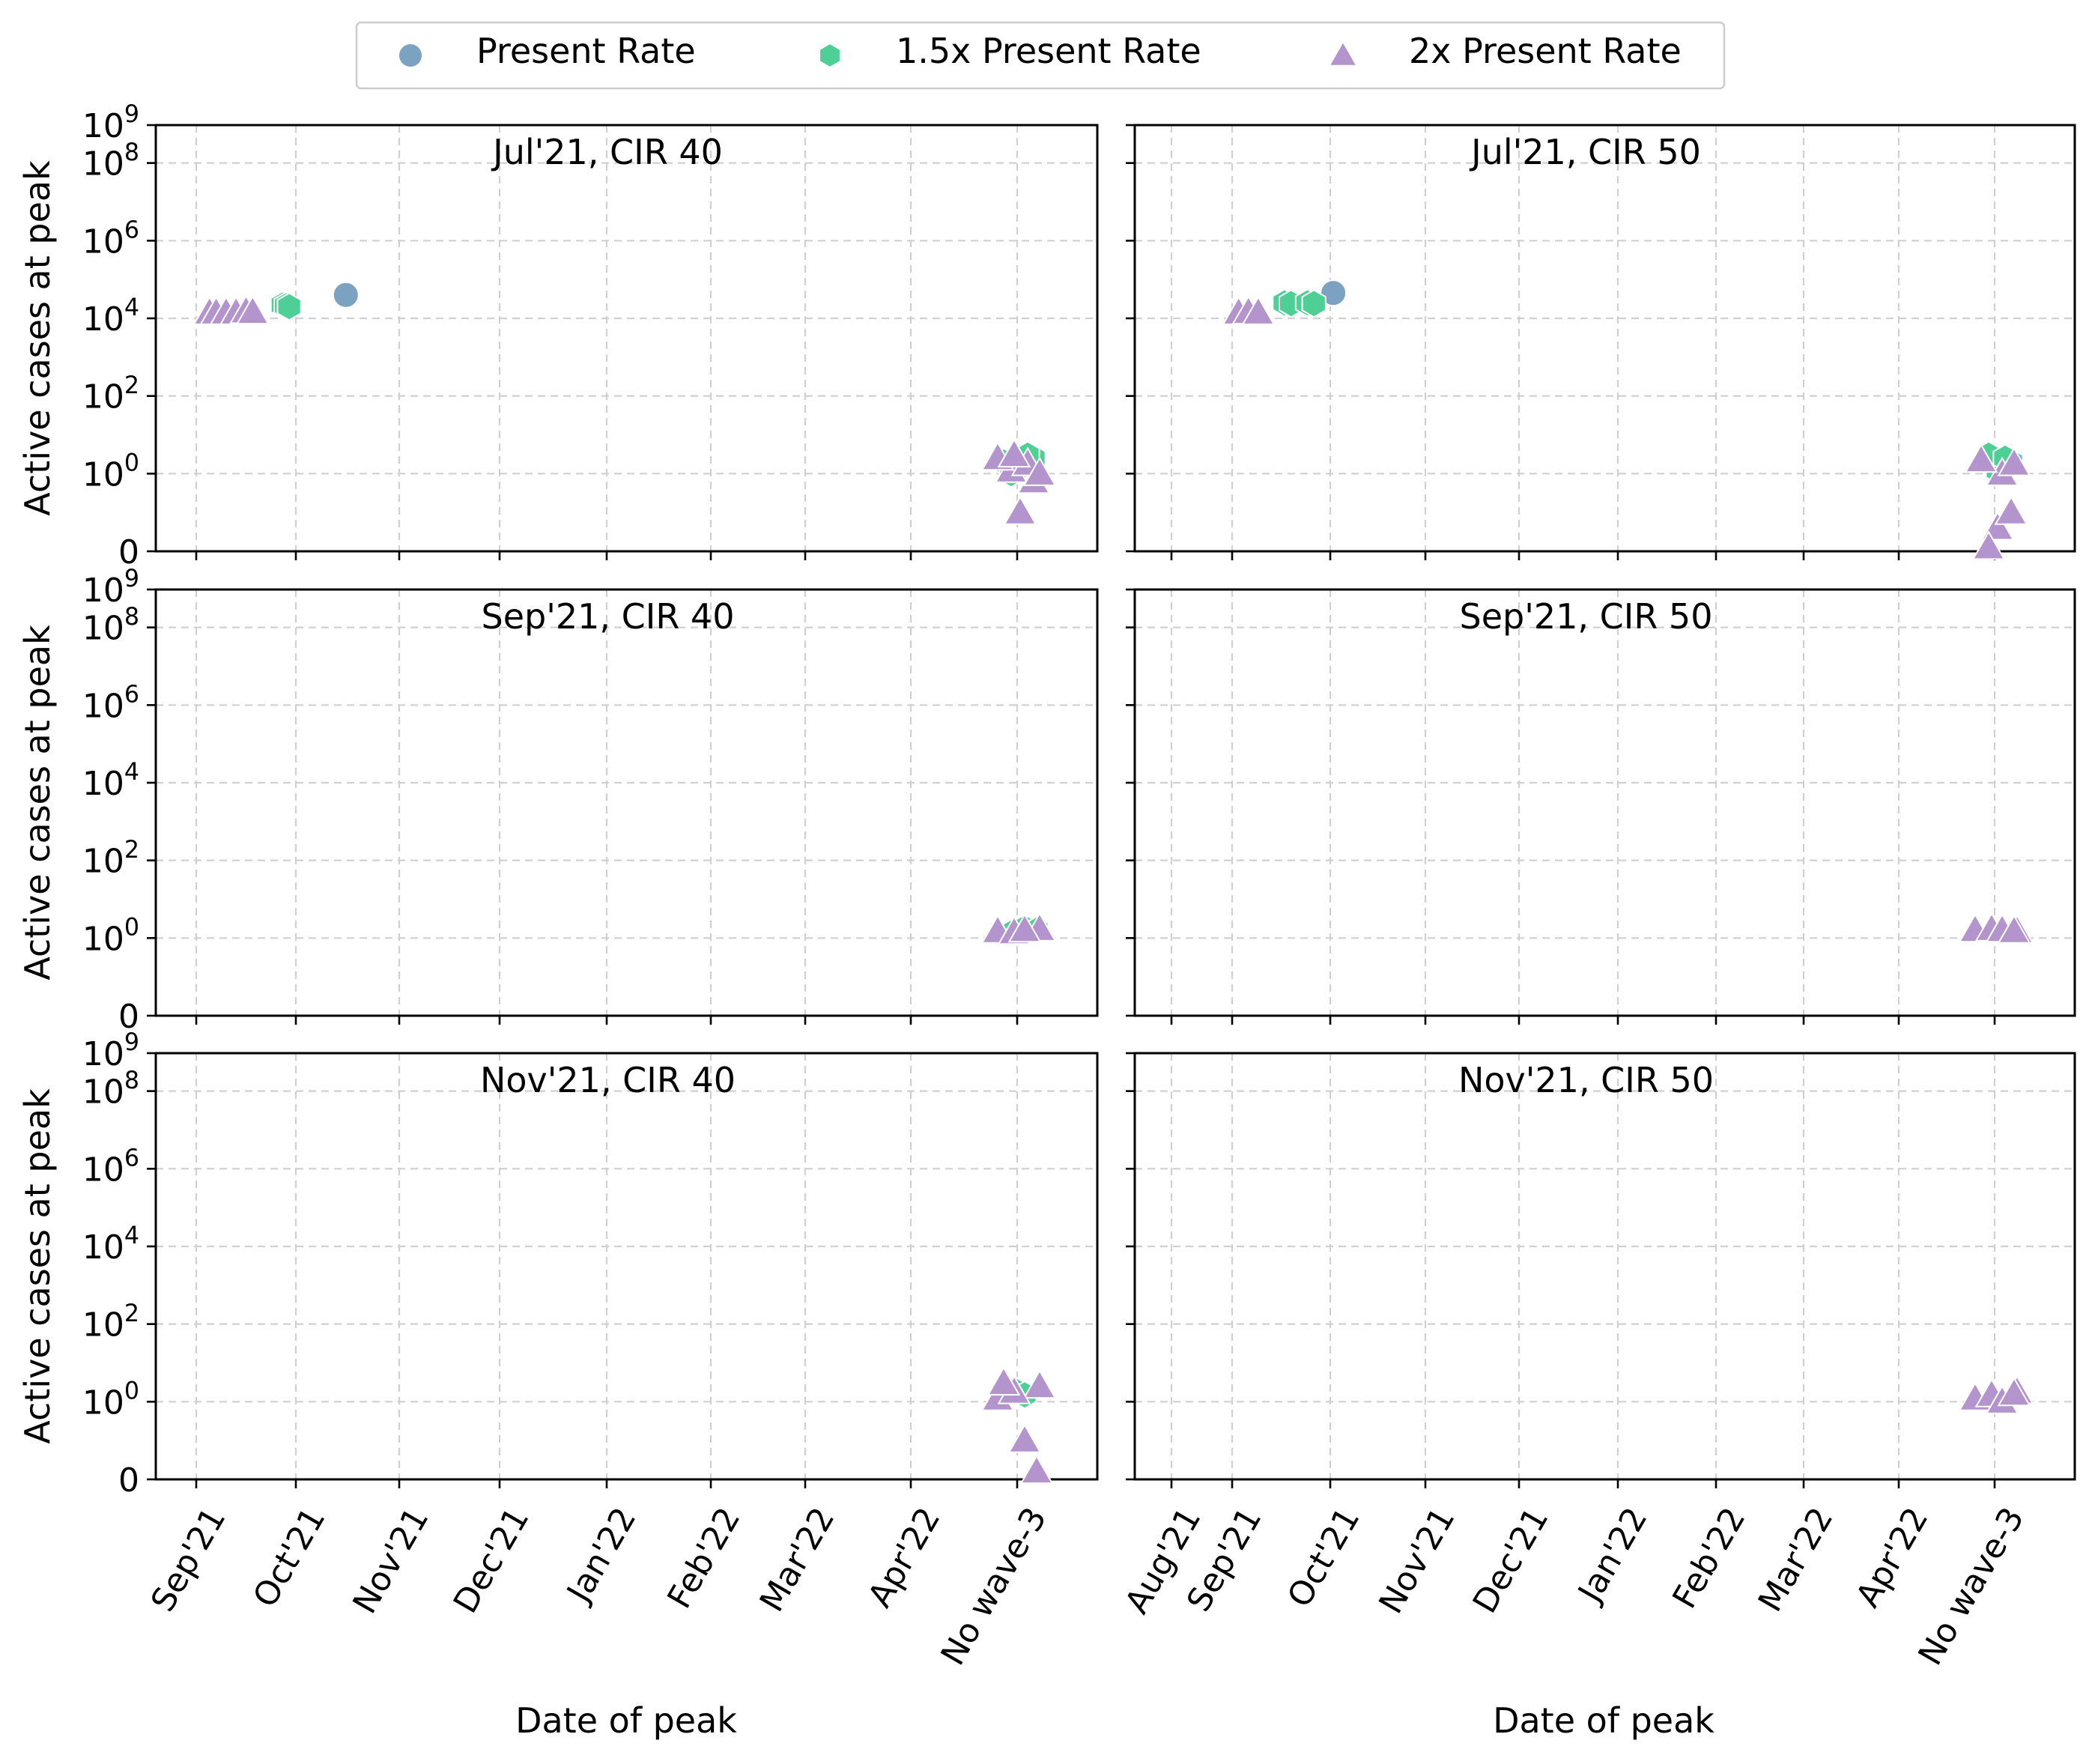  Describe the element at coordinates (1586, 616) in the screenshot. I see `subplot-title: Sep'21, CIR 50` at that location.